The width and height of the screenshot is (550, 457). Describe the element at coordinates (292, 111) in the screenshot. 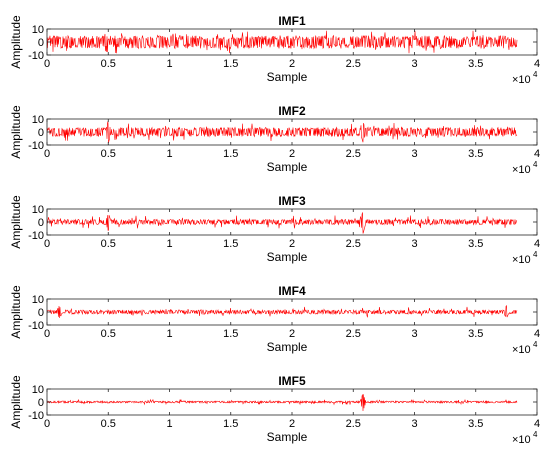

I see `subplot-title: IMF2` at that location.